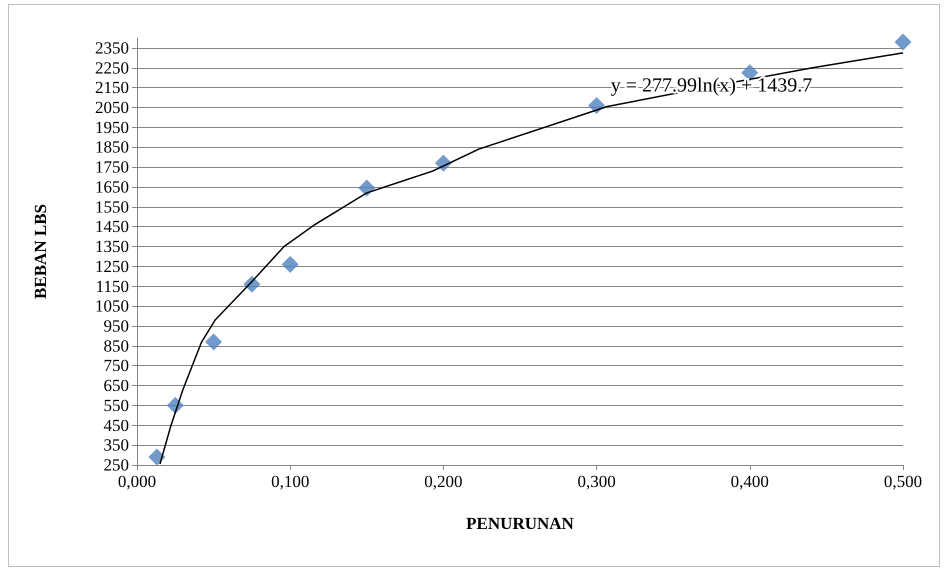 This screenshot has width=948, height=571. I want to click on y-tick-label: 550, so click(116, 405).